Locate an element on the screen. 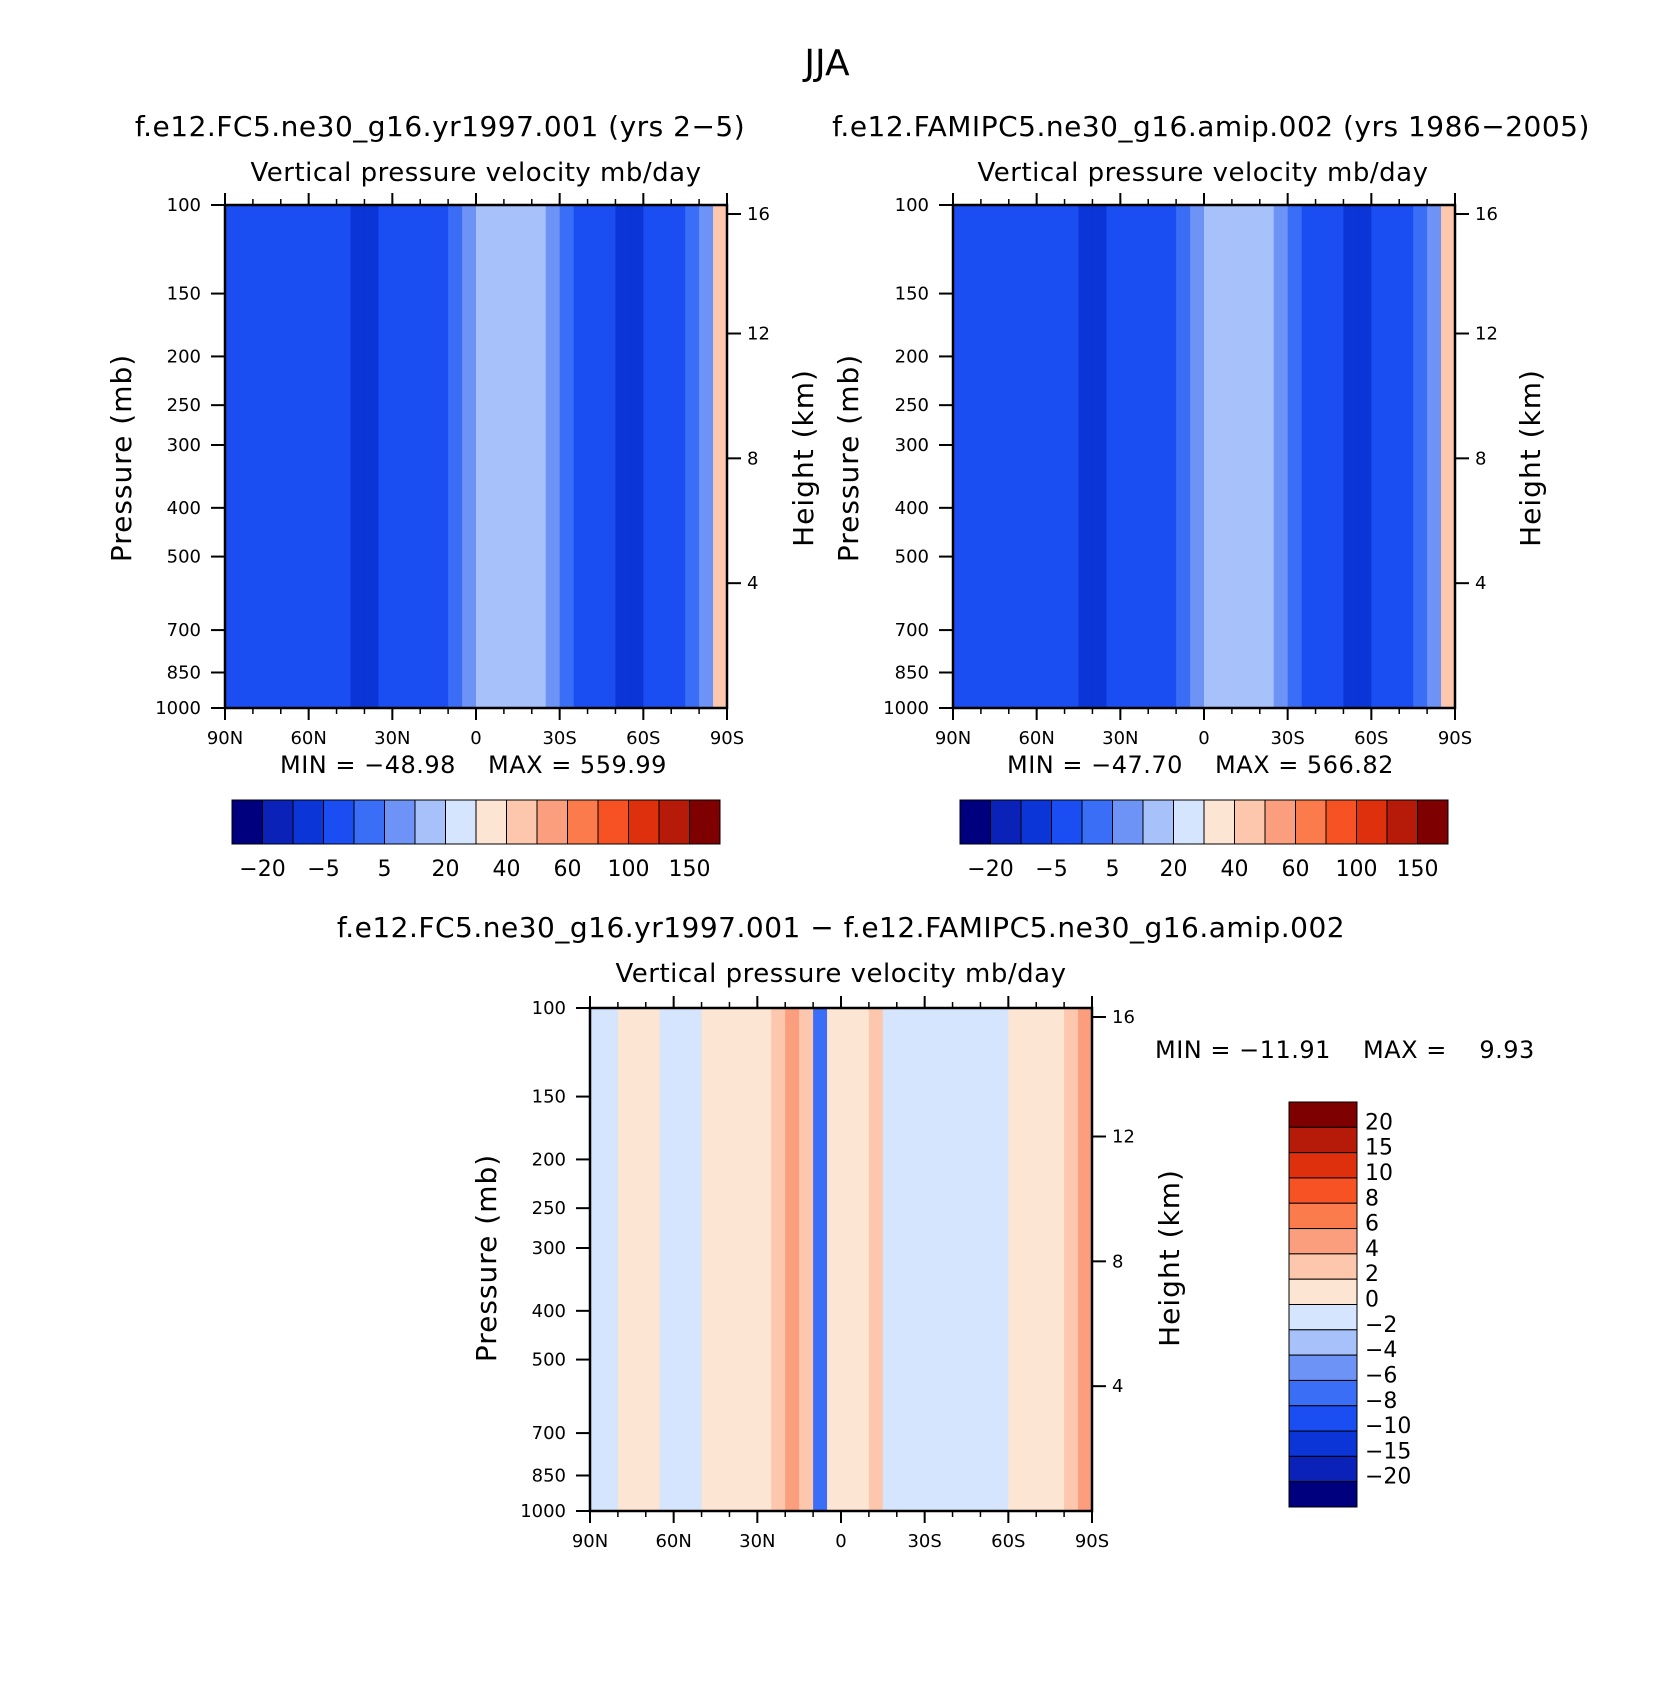 The image size is (1669, 1699). colorbar-label: −20 is located at coordinates (262, 869).